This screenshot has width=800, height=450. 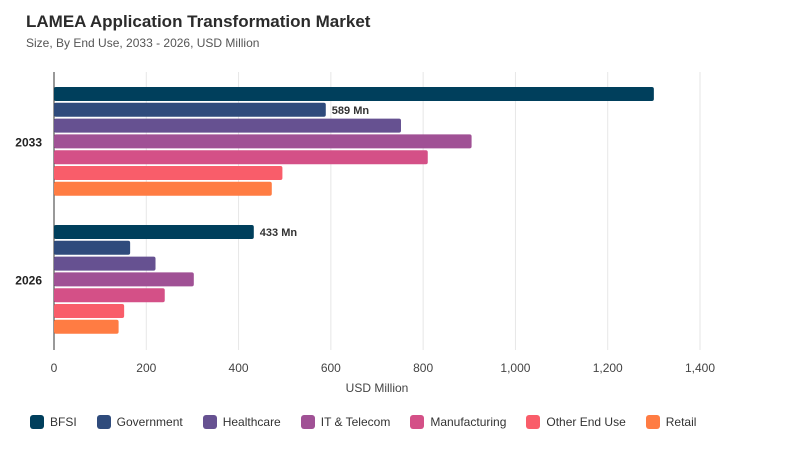 What do you see at coordinates (279, 233) in the screenshot?
I see `data-label: 433 Mn` at bounding box center [279, 233].